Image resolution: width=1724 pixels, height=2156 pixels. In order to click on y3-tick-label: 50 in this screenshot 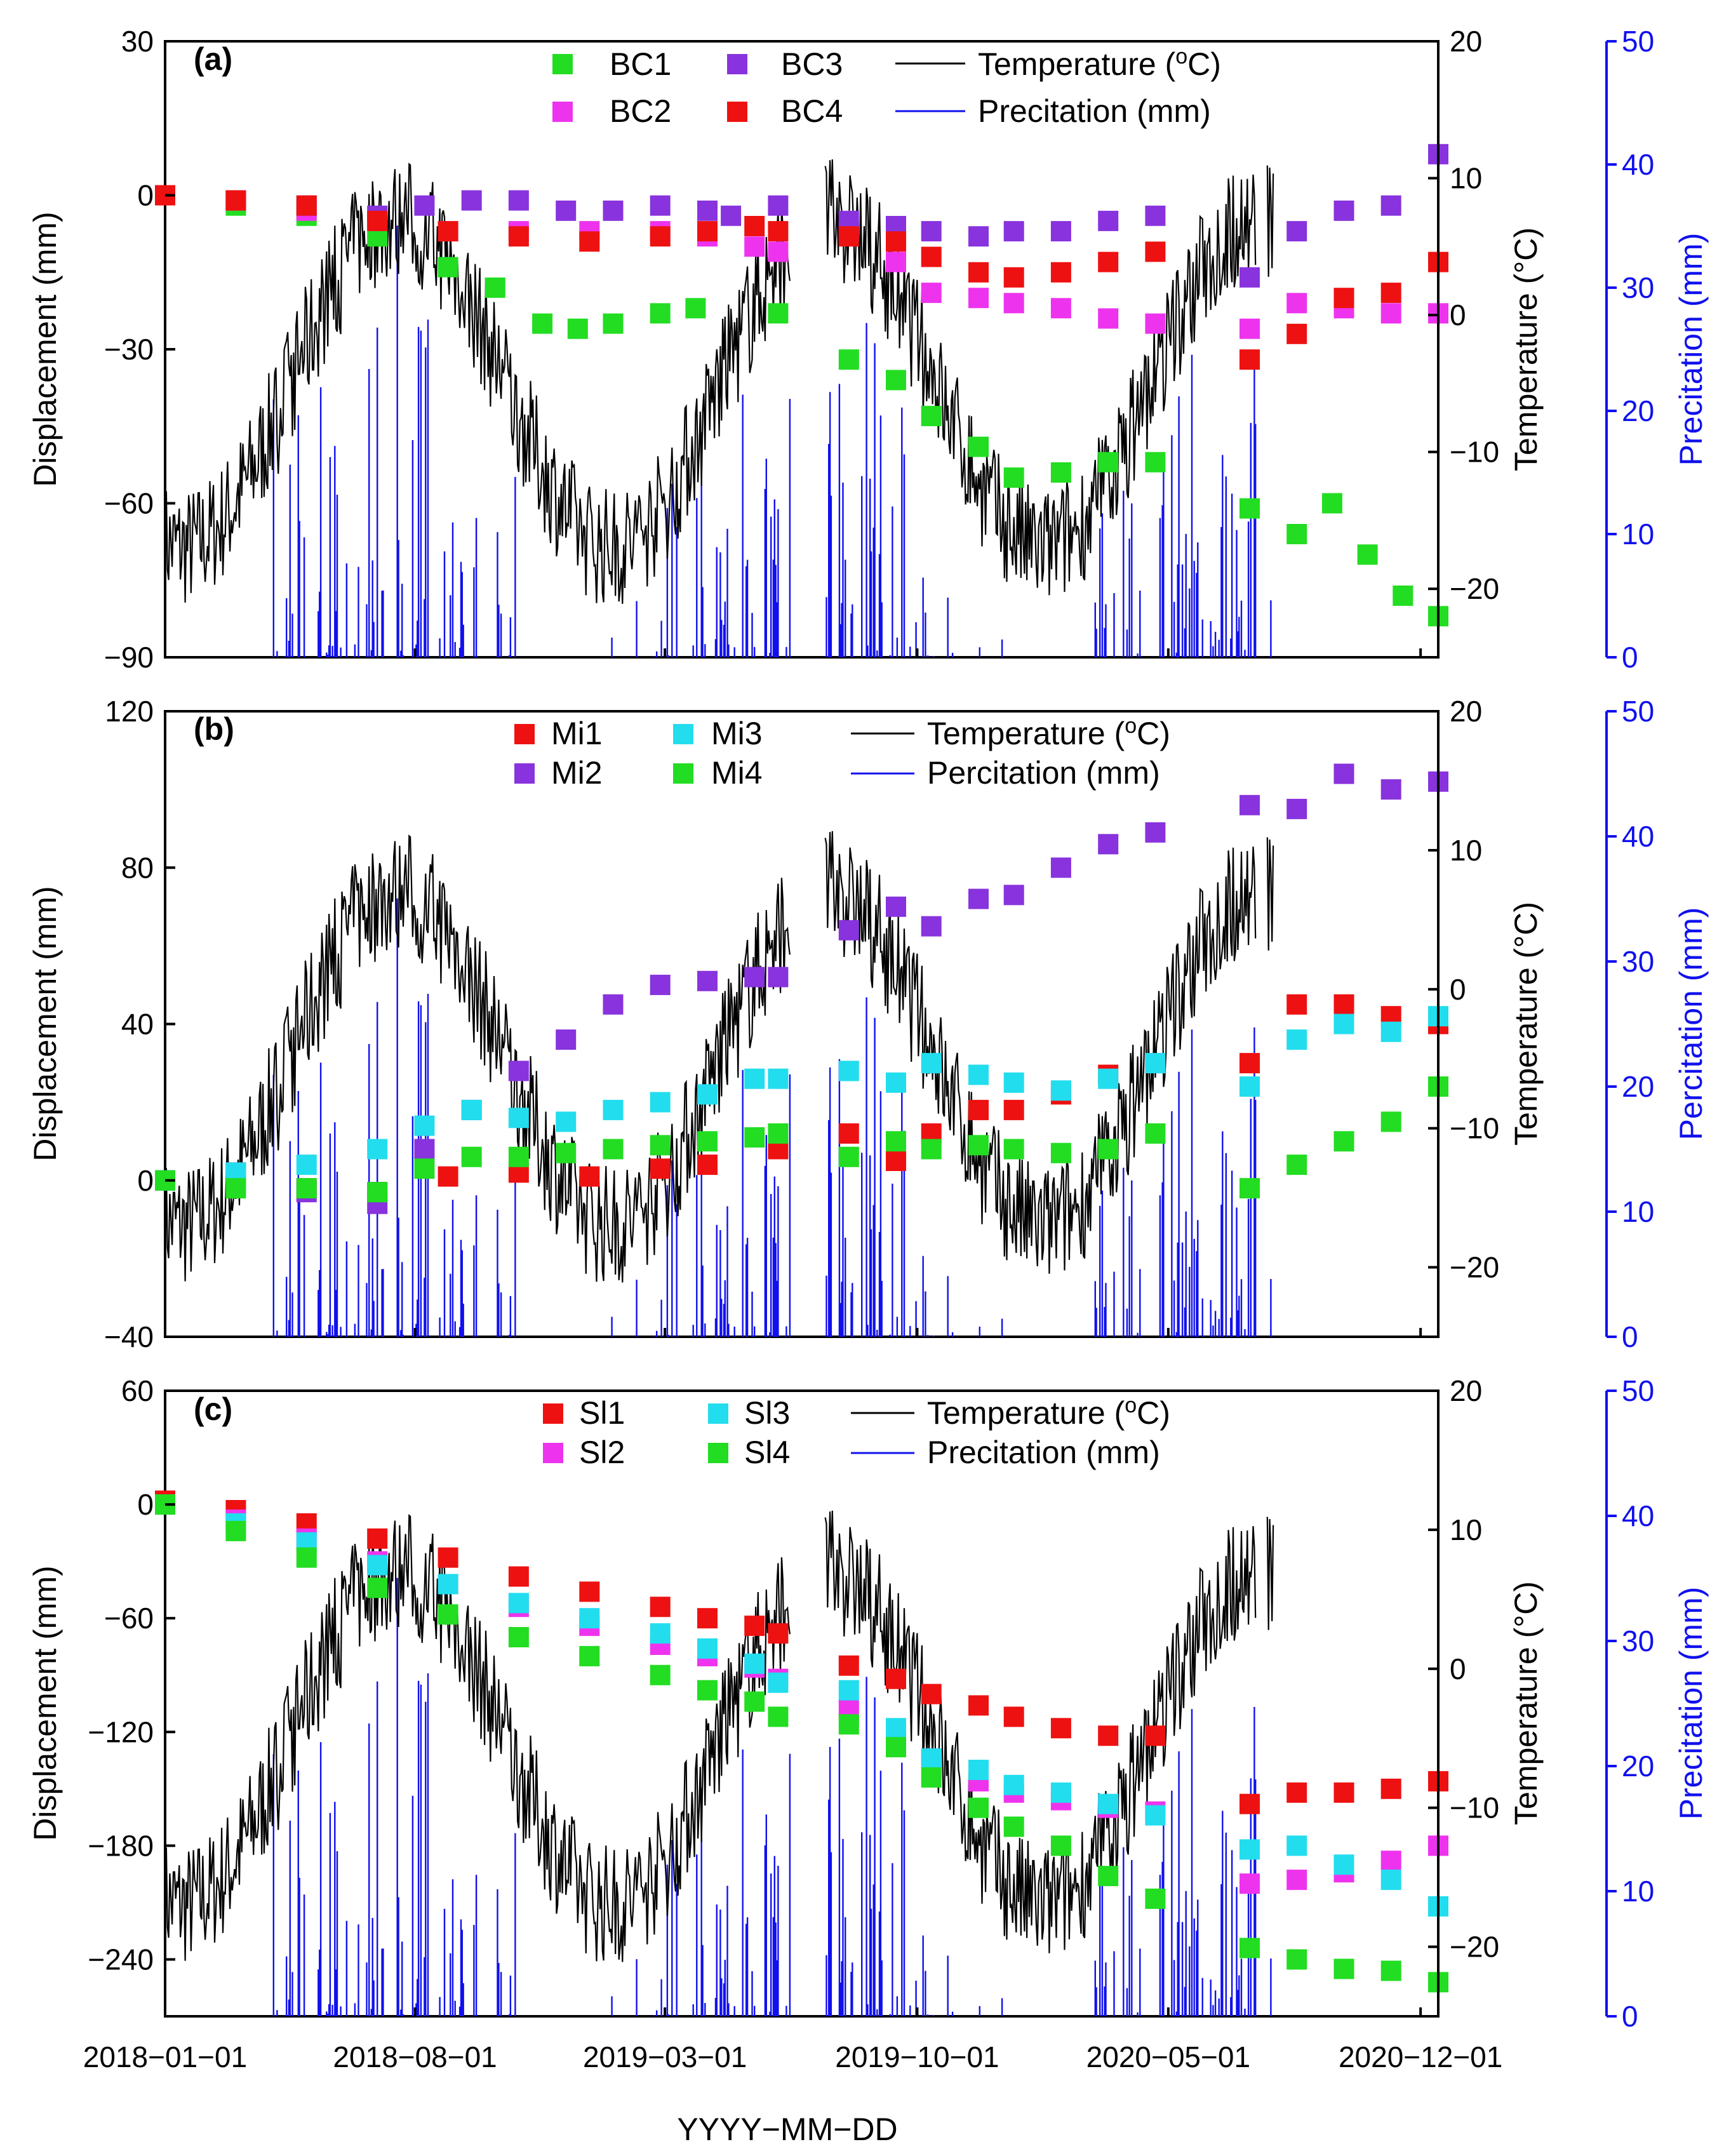, I will do `click(1638, 41)`.